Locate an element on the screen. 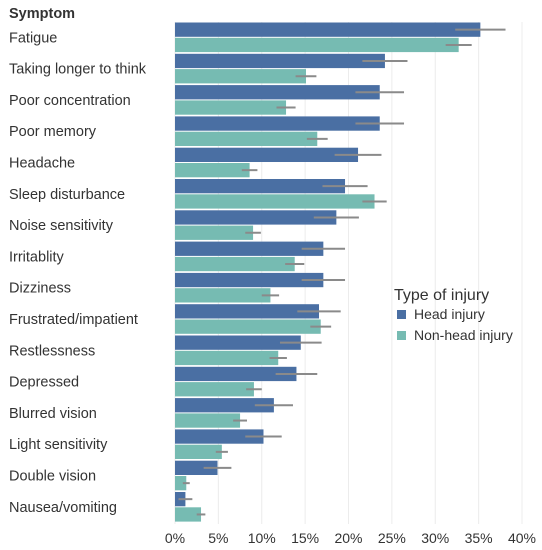 This screenshot has width=542, height=550. y-tick-label: Nausea/vomiting is located at coordinates (63, 508).